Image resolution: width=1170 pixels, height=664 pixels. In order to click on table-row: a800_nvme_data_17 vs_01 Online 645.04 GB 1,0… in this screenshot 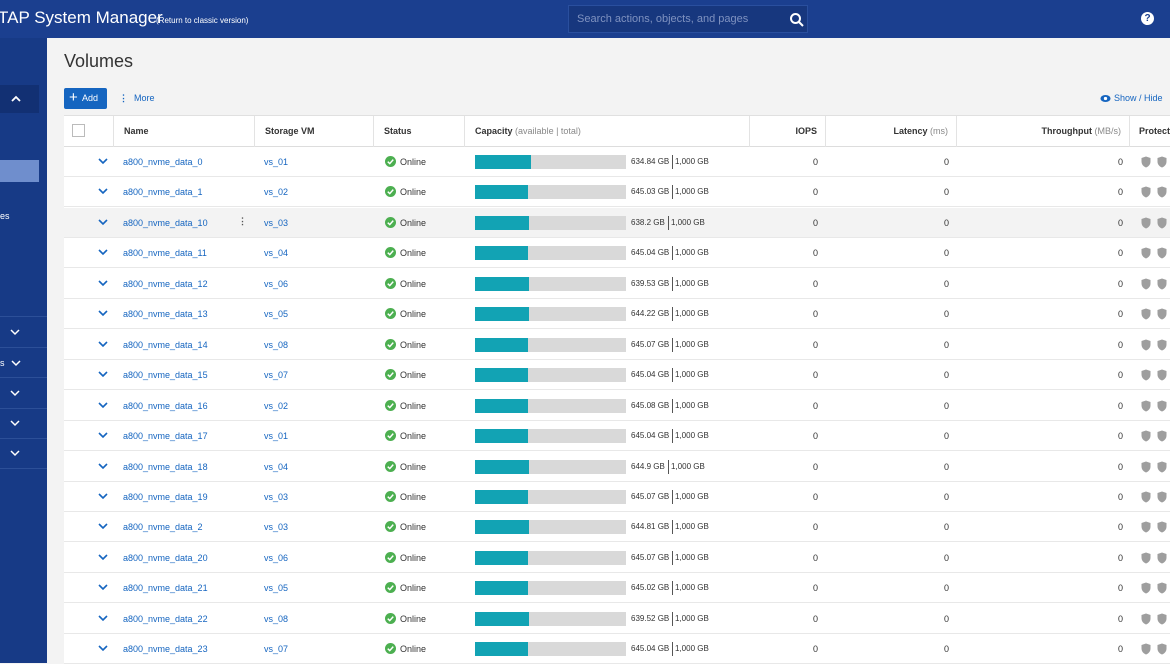, I will do `click(617, 436)`.